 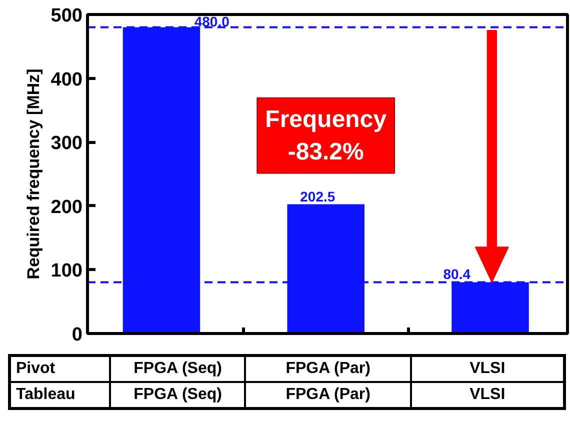 What do you see at coordinates (326, 136) in the screenshot?
I see `annotation: Frequency -83.2%` at bounding box center [326, 136].